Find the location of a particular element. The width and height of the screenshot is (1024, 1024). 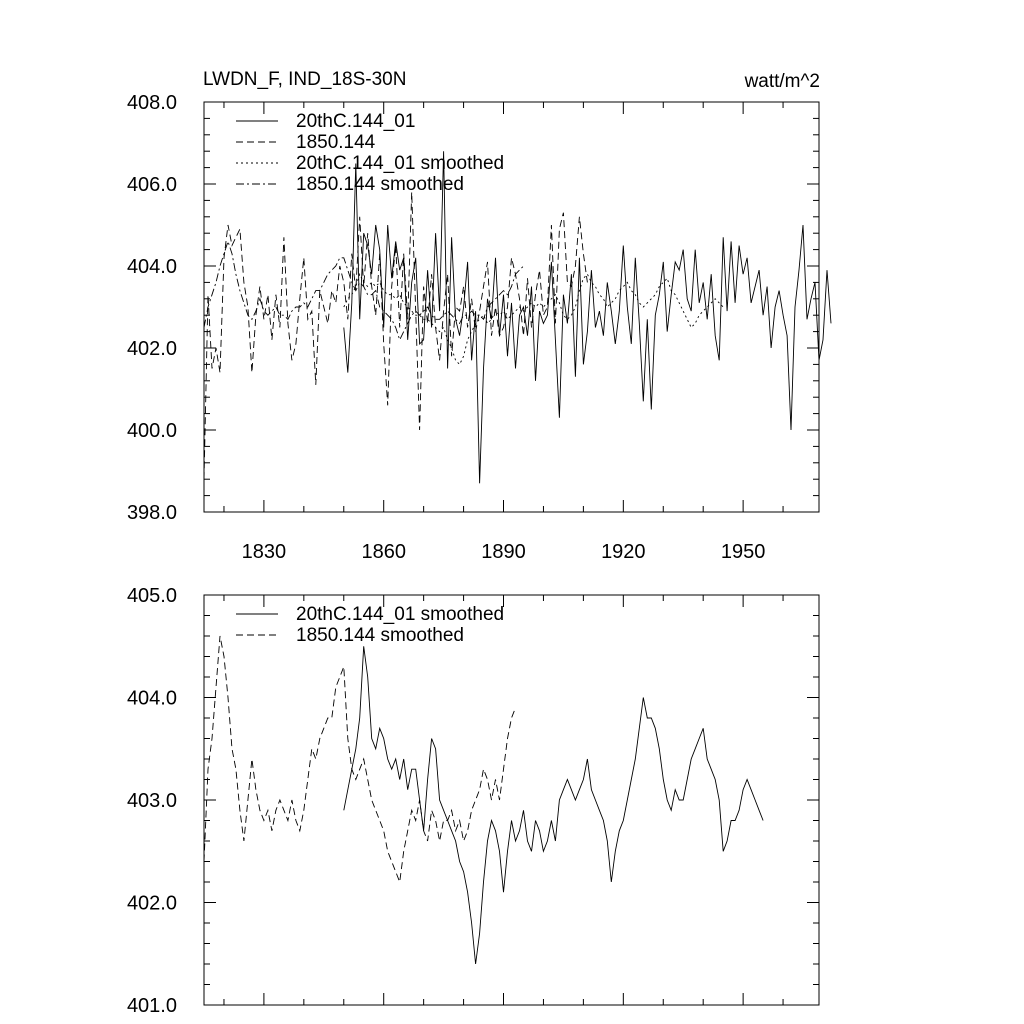

y-tick-label: 408.0 is located at coordinates (152, 103).